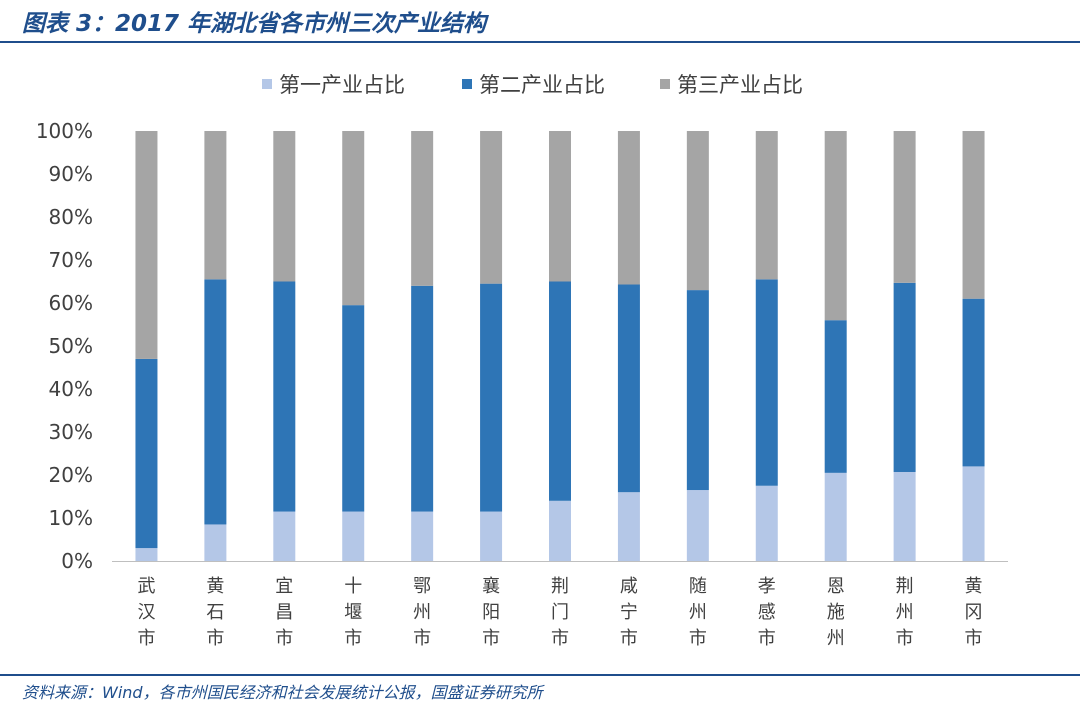 The height and width of the screenshot is (703, 1080). Describe the element at coordinates (254, 24) in the screenshot. I see `figure-title: 图表 3：2017 年湖北省各市州三次产业结构` at that location.